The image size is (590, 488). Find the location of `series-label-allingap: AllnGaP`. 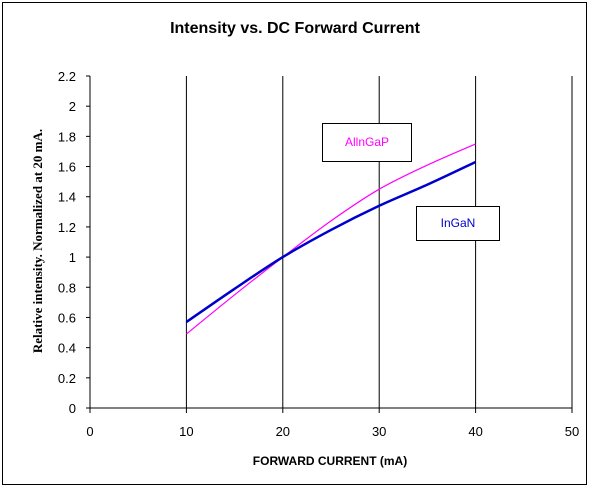

series-label-allingap: AllnGaP is located at coordinates (367, 142).